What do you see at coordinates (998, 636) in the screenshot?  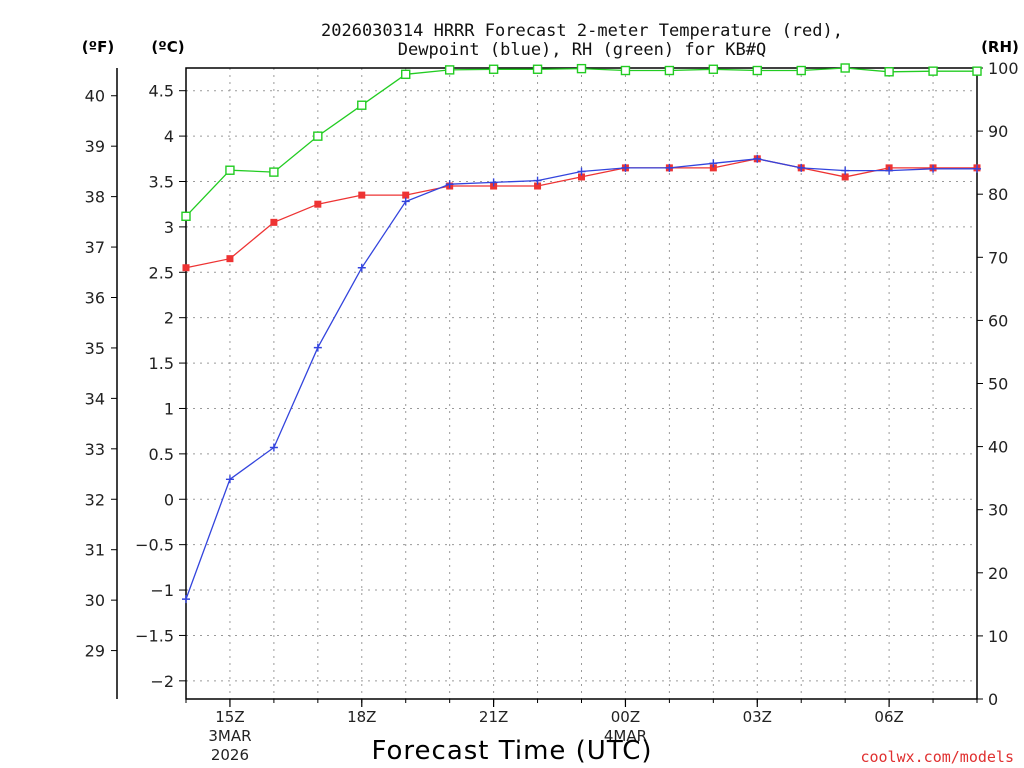 I see `rh-tick-label: 10` at bounding box center [998, 636].